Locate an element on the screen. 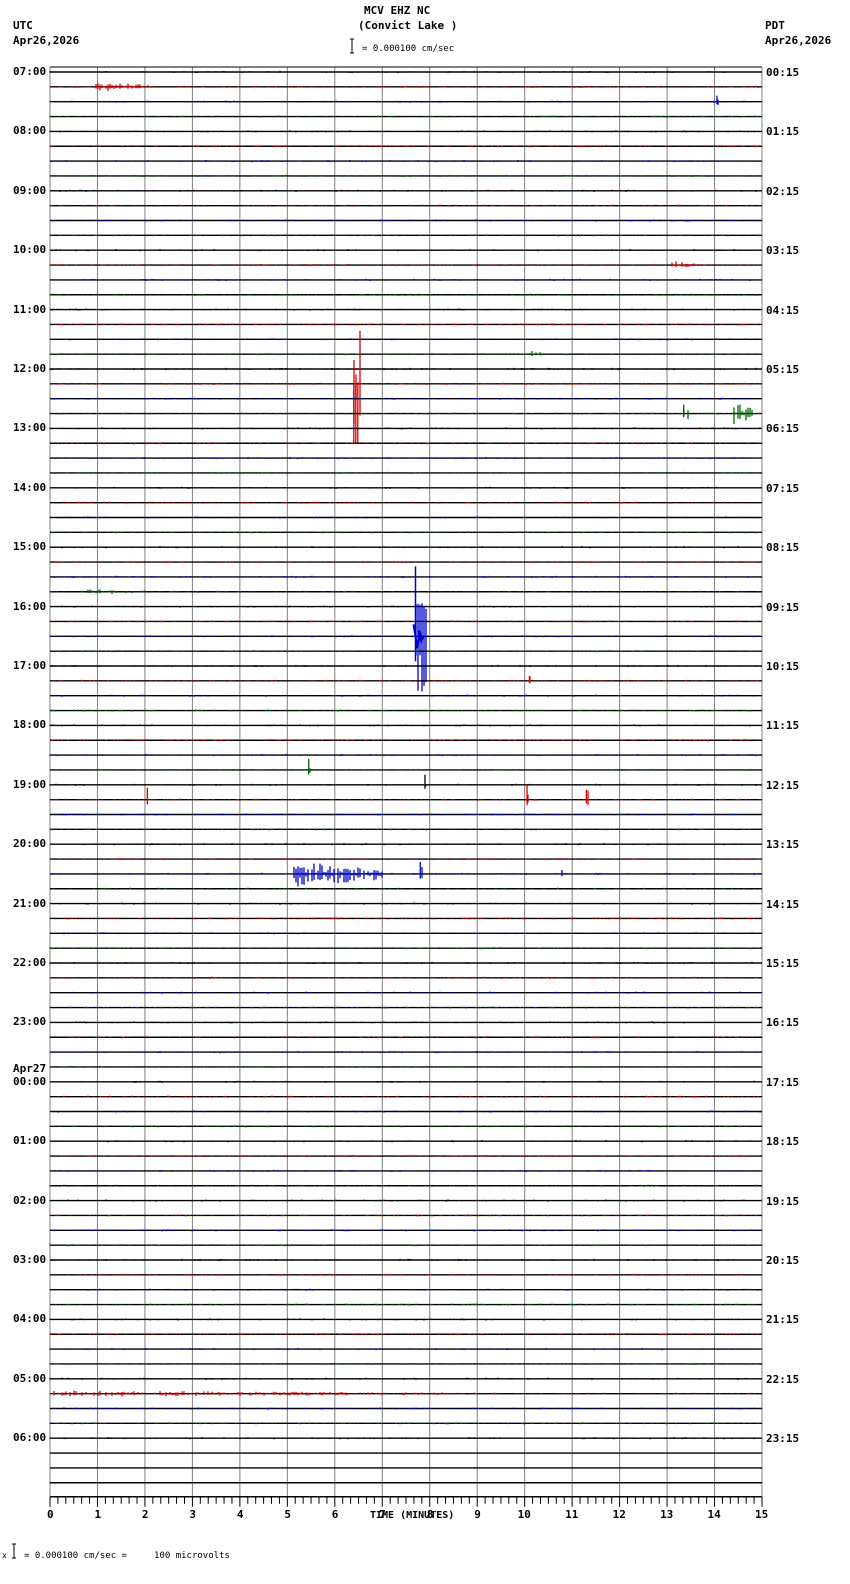  x-tick-label: 11 is located at coordinates (572, 1514).